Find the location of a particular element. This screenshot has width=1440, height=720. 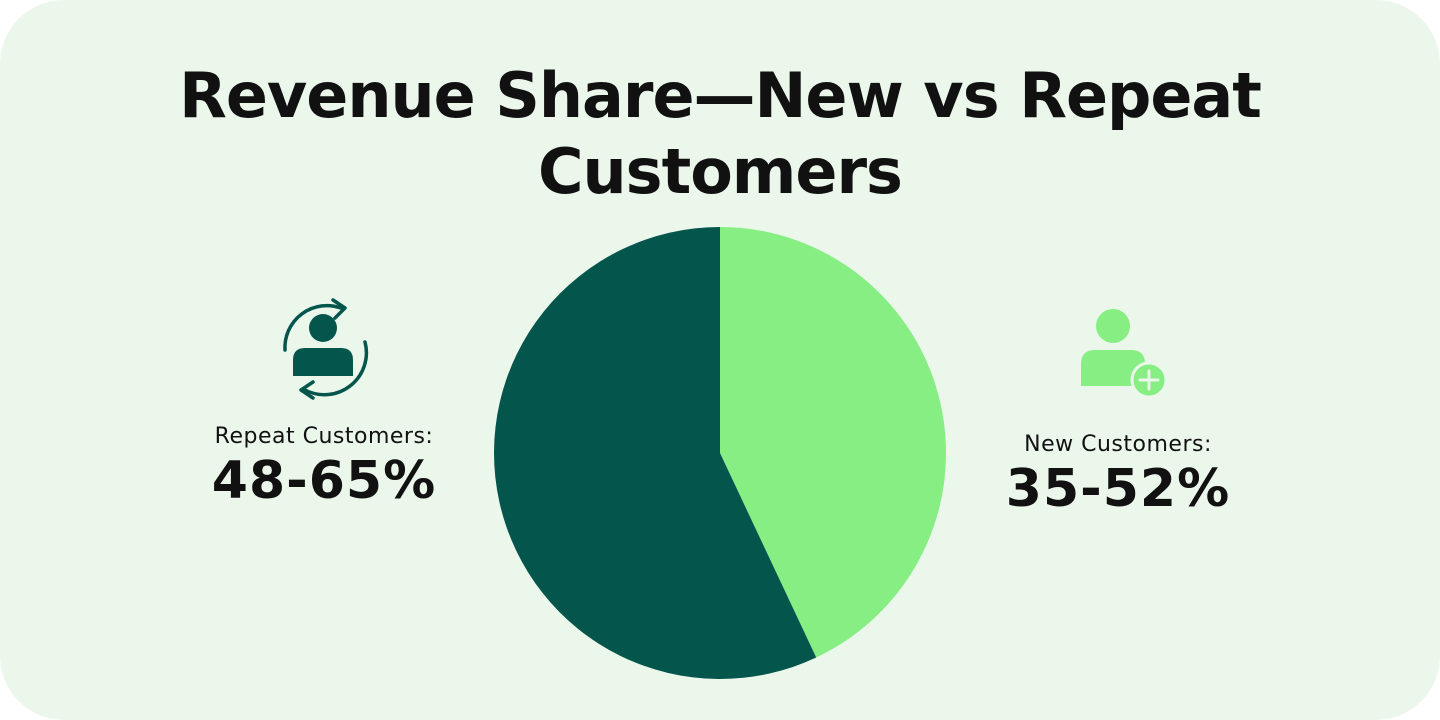

repeat-customers-panel: Repeat Customers: 48-65% is located at coordinates (324, 400).